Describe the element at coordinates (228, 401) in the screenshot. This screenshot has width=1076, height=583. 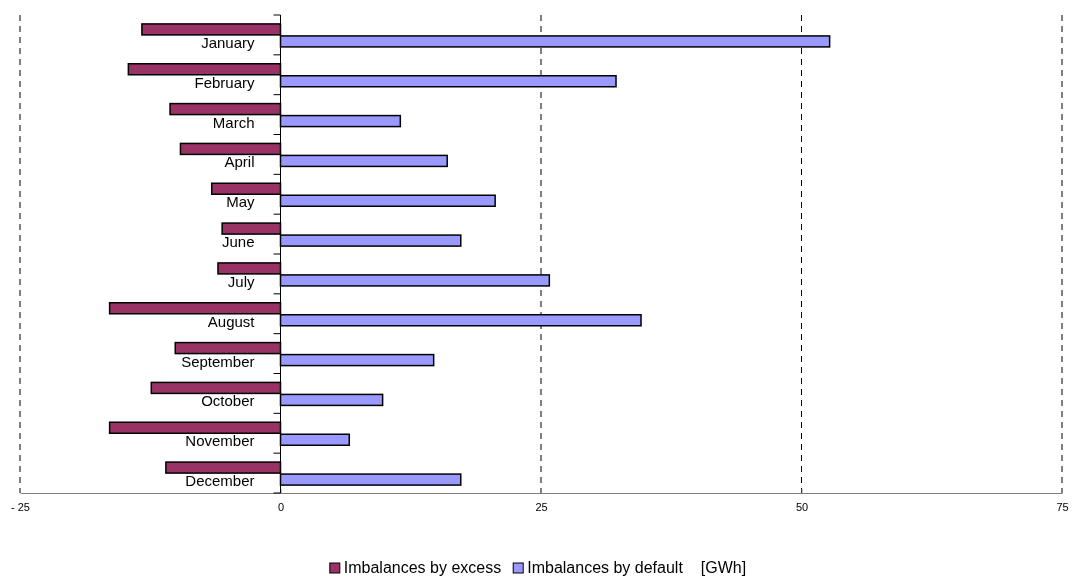
I see `y-tick-label: October` at that location.